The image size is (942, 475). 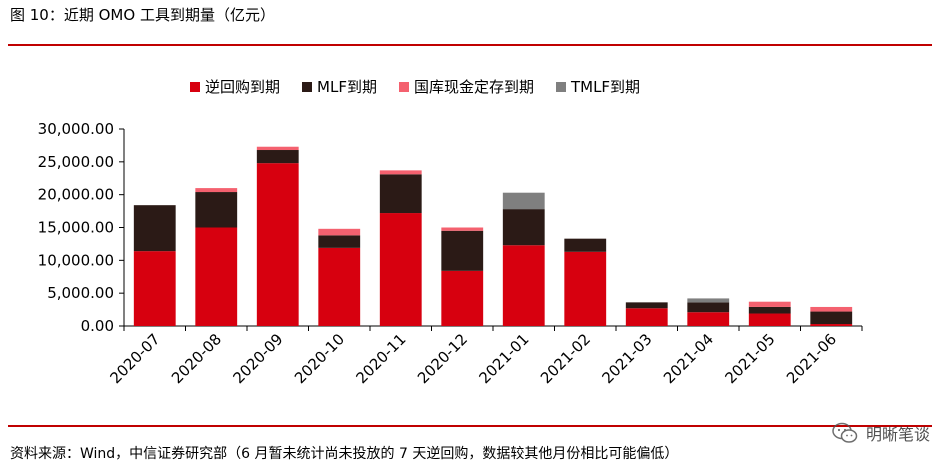 I want to click on bar-segment-2021-03-s0, so click(x=646, y=317).